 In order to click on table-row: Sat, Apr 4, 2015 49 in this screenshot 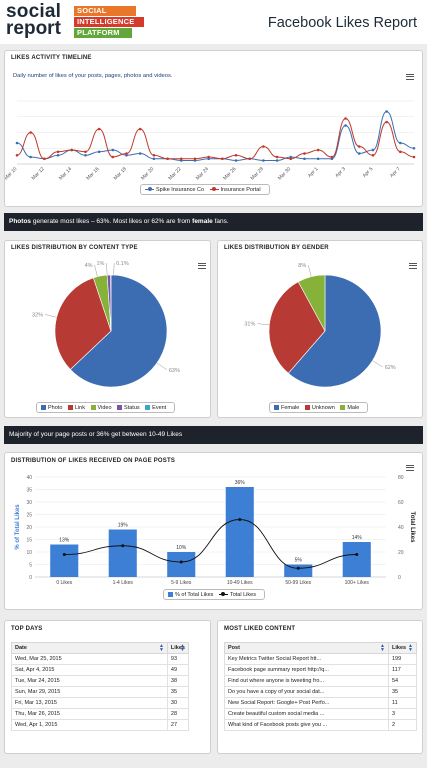, I will do `click(100, 670)`.